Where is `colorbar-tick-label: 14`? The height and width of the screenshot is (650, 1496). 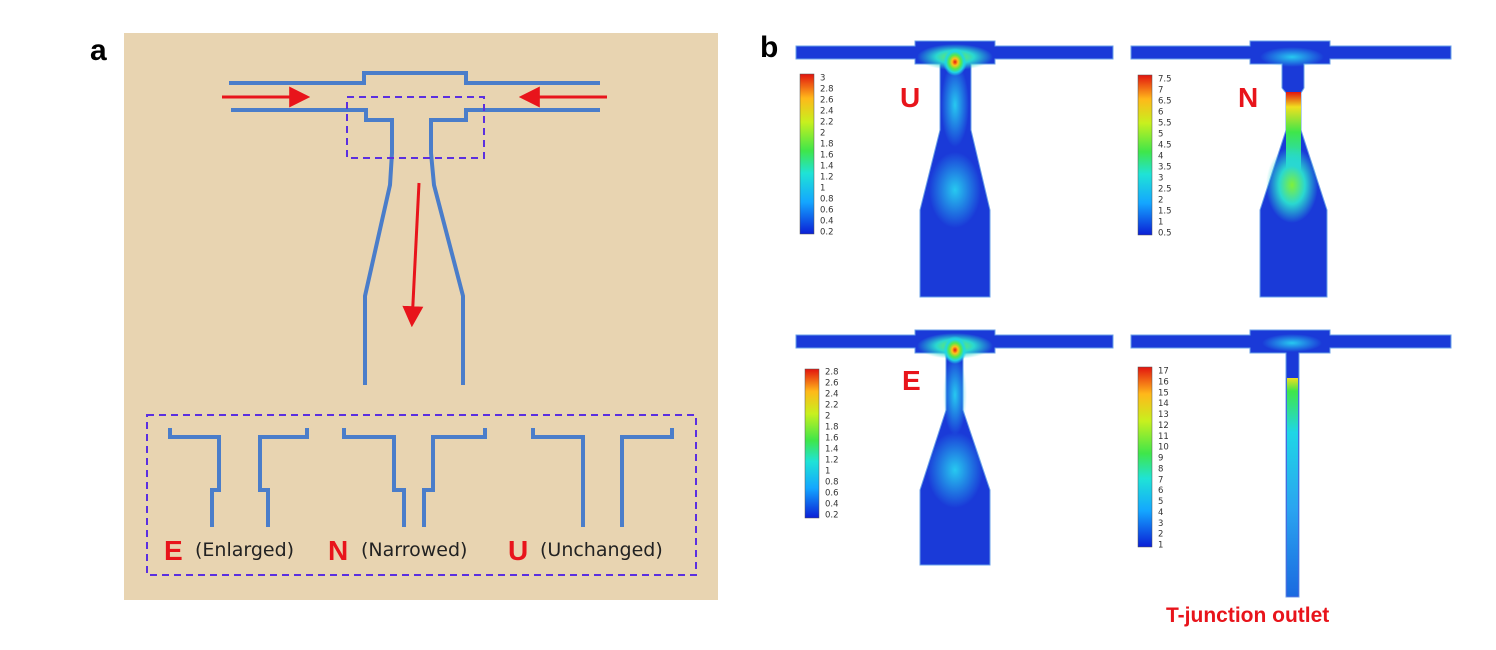
colorbar-tick-label: 14 is located at coordinates (1163, 404).